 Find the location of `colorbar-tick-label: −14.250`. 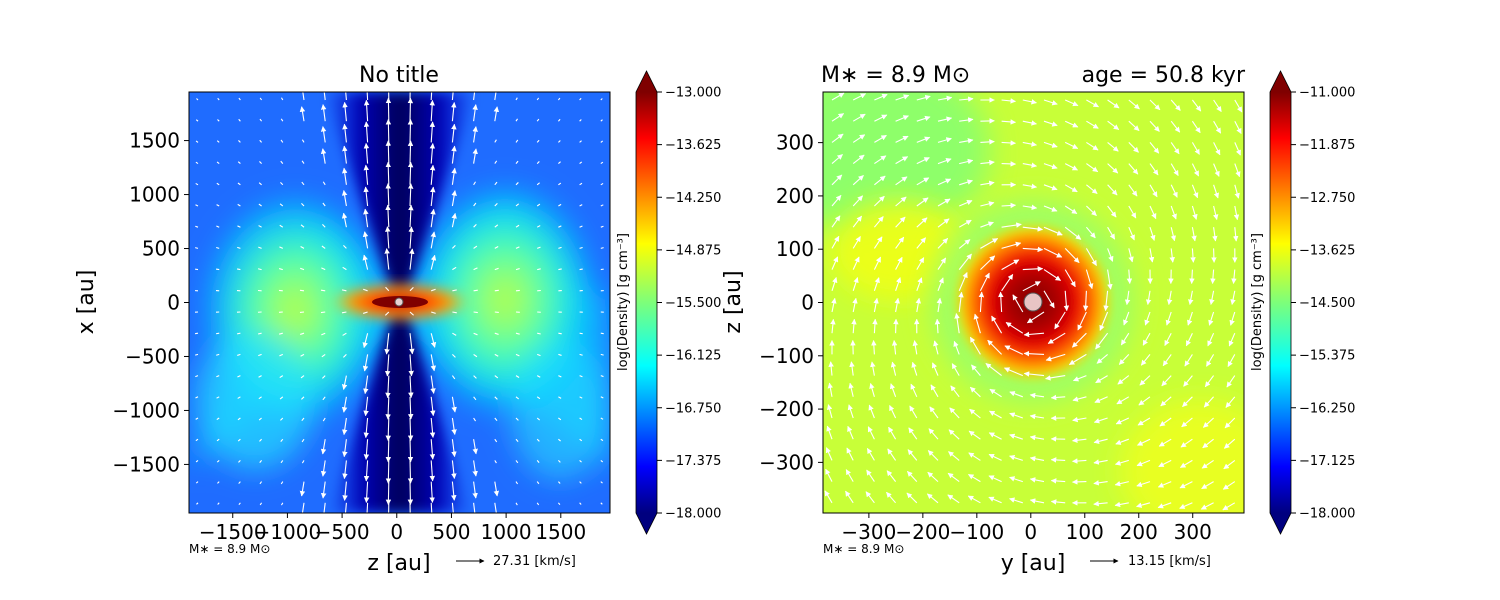

colorbar-tick-label: −14.250 is located at coordinates (693, 198).